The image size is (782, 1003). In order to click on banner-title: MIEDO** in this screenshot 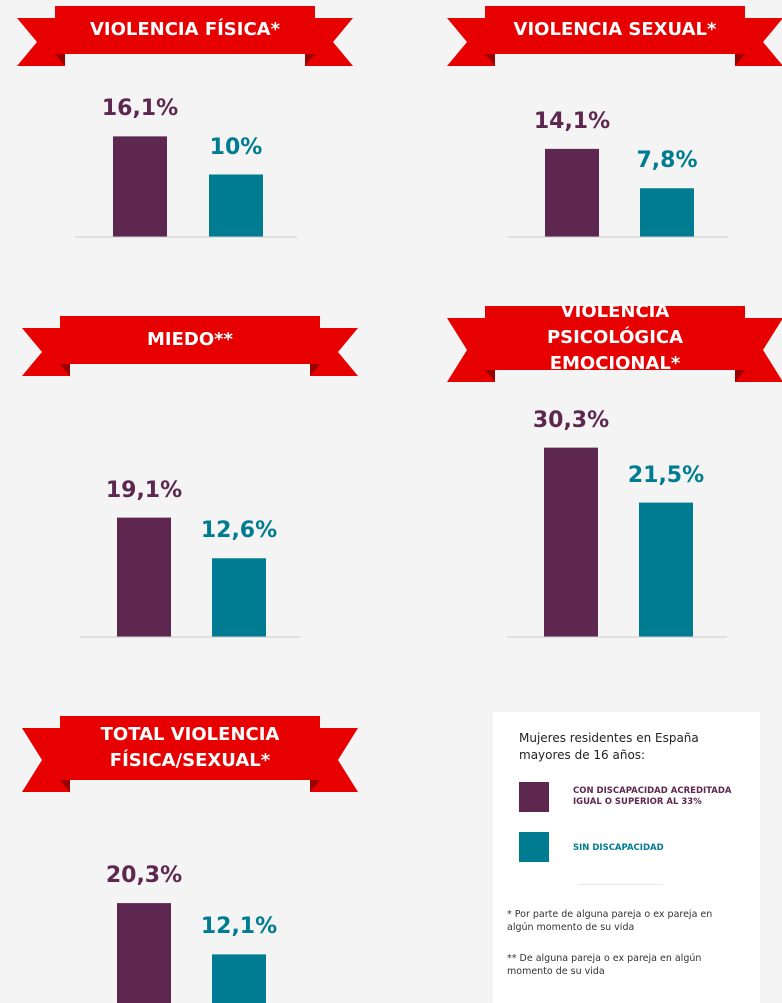, I will do `click(190, 339)`.